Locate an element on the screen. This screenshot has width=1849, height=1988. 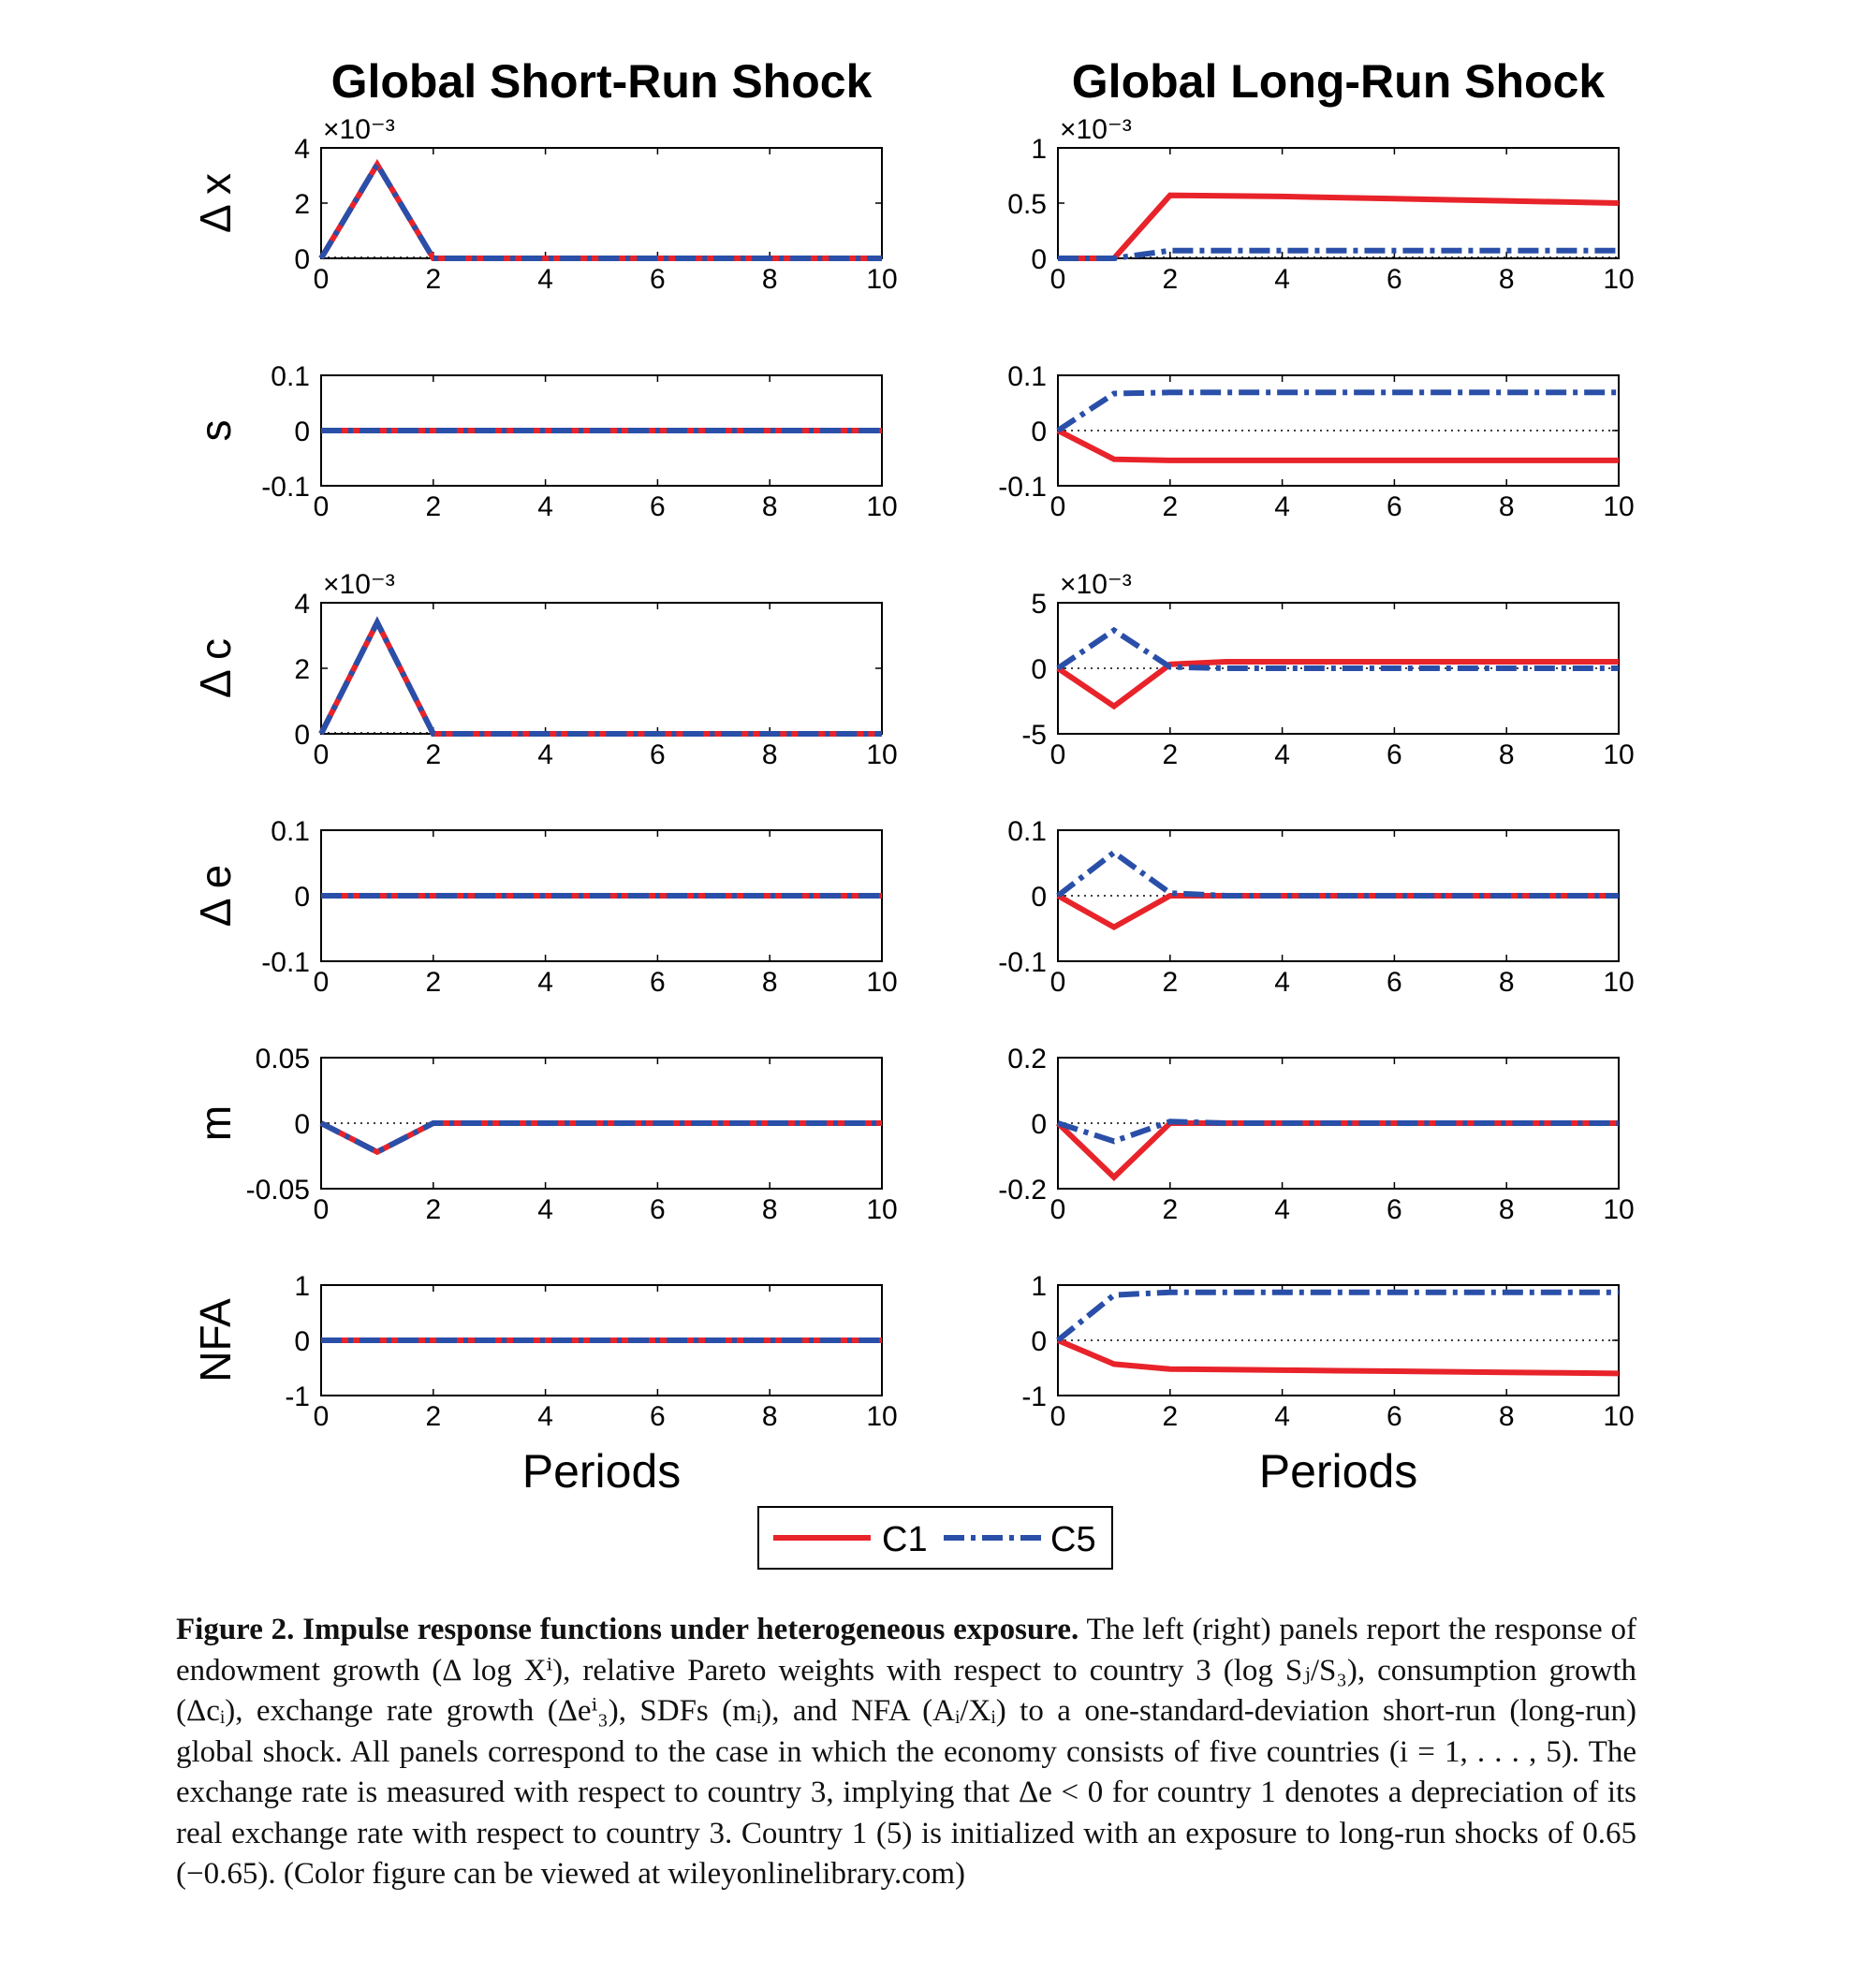
y-tick-label: -0.2 is located at coordinates (1023, 1190).